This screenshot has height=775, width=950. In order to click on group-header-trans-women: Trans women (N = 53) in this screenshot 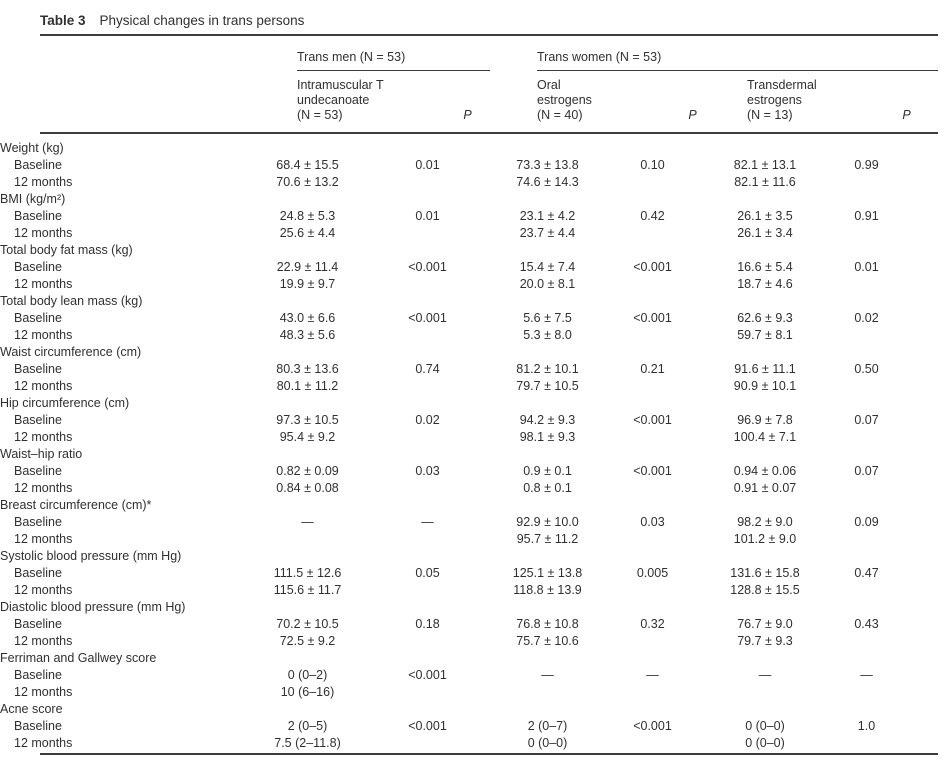, I will do `click(731, 60)`.